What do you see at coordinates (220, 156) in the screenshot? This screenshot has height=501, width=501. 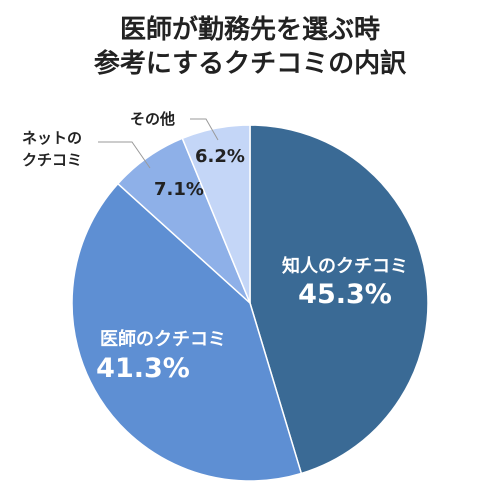 I see `slice-value-4: 6.2%` at bounding box center [220, 156].